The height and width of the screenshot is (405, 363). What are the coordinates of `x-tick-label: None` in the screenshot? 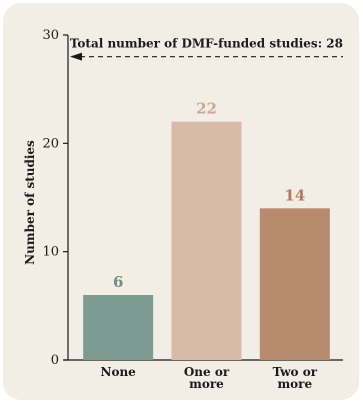 It's located at (118, 372).